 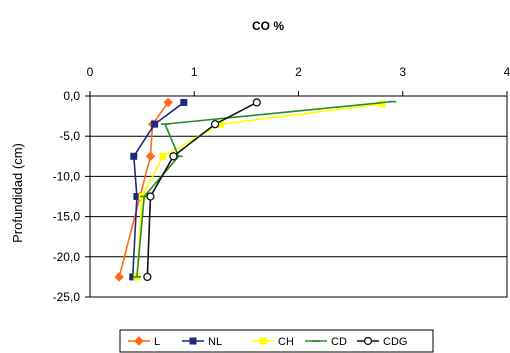 I want to click on legend-box, so click(x=276, y=341).